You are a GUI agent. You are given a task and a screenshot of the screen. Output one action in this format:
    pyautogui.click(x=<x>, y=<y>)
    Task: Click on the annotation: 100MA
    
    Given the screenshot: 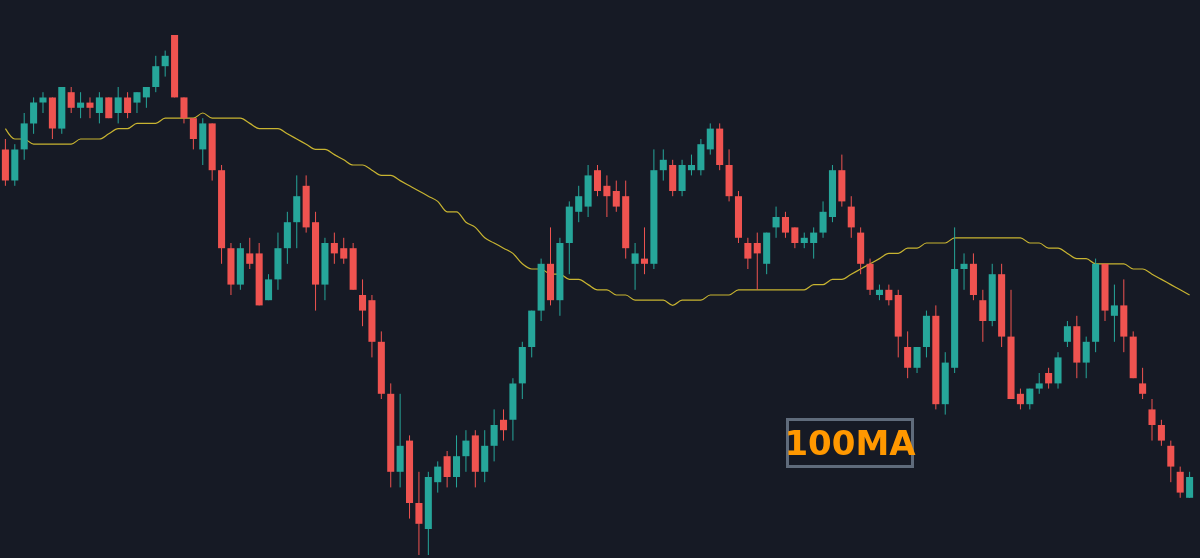 What is the action you would take?
    pyautogui.click(x=850, y=443)
    